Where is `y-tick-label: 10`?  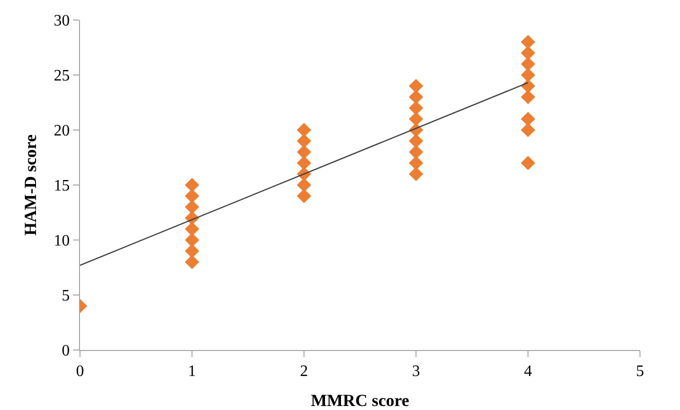
y-tick-label: 10 is located at coordinates (62, 241).